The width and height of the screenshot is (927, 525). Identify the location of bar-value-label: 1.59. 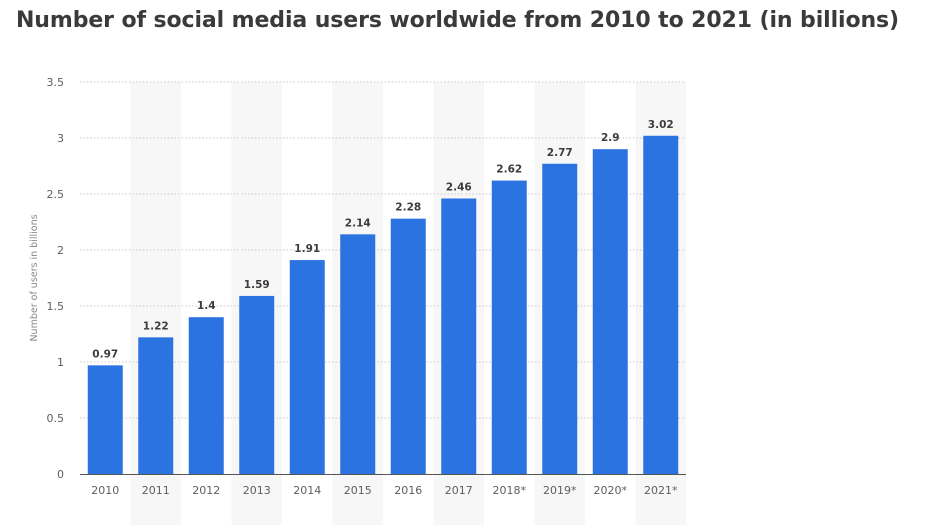
(257, 285).